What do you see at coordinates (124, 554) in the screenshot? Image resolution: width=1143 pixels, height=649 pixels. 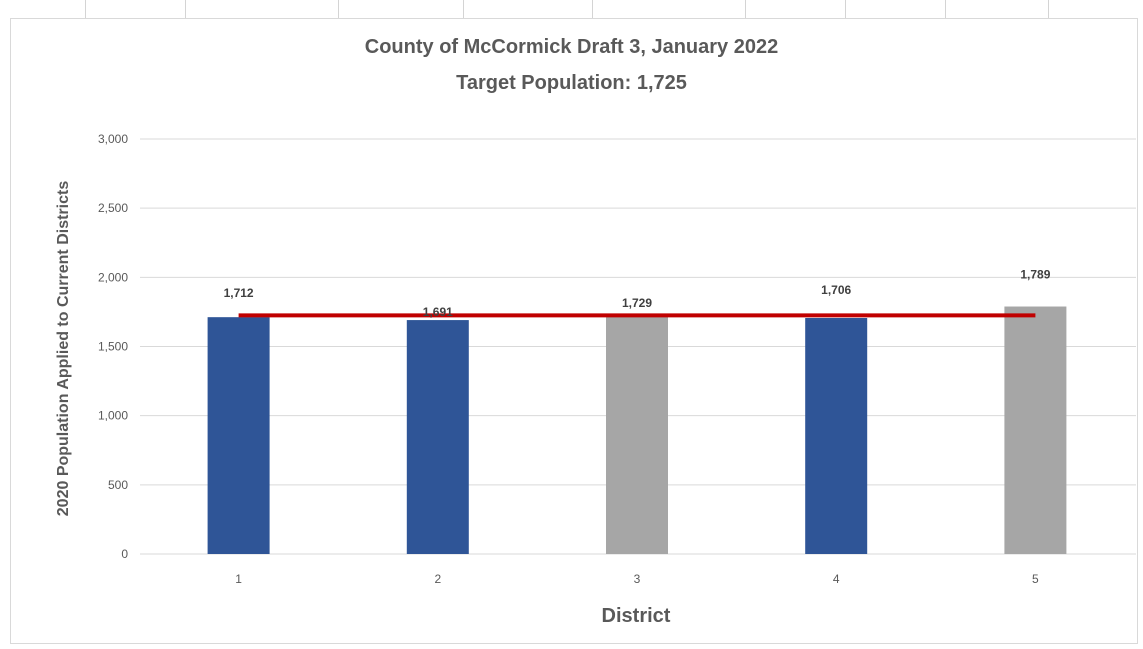 I see `y-tick-label: 0` at bounding box center [124, 554].